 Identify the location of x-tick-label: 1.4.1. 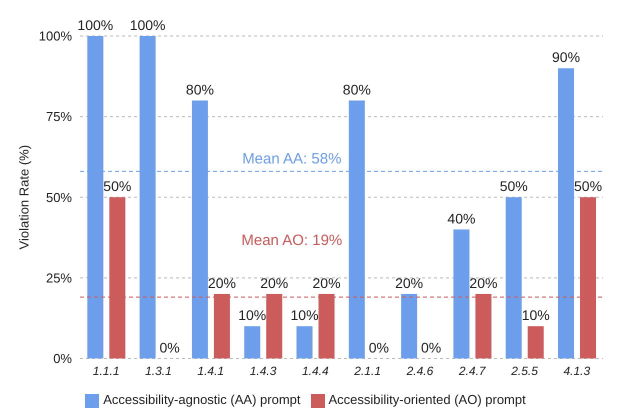
(210, 371).